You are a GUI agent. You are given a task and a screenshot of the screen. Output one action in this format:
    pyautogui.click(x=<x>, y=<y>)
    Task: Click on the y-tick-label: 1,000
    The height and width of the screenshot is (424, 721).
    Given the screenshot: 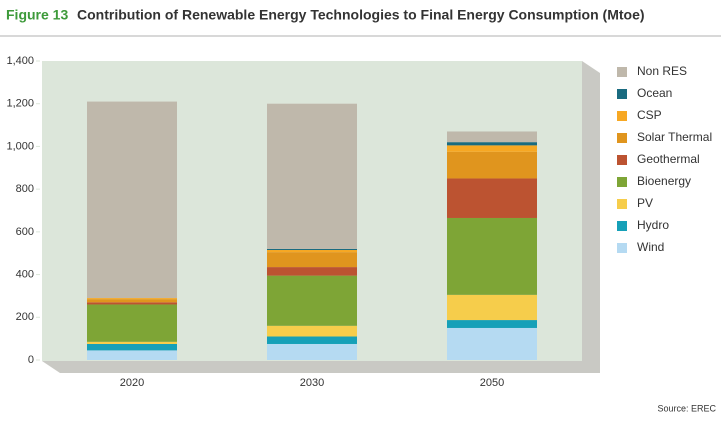 What is the action you would take?
    pyautogui.click(x=20, y=146)
    